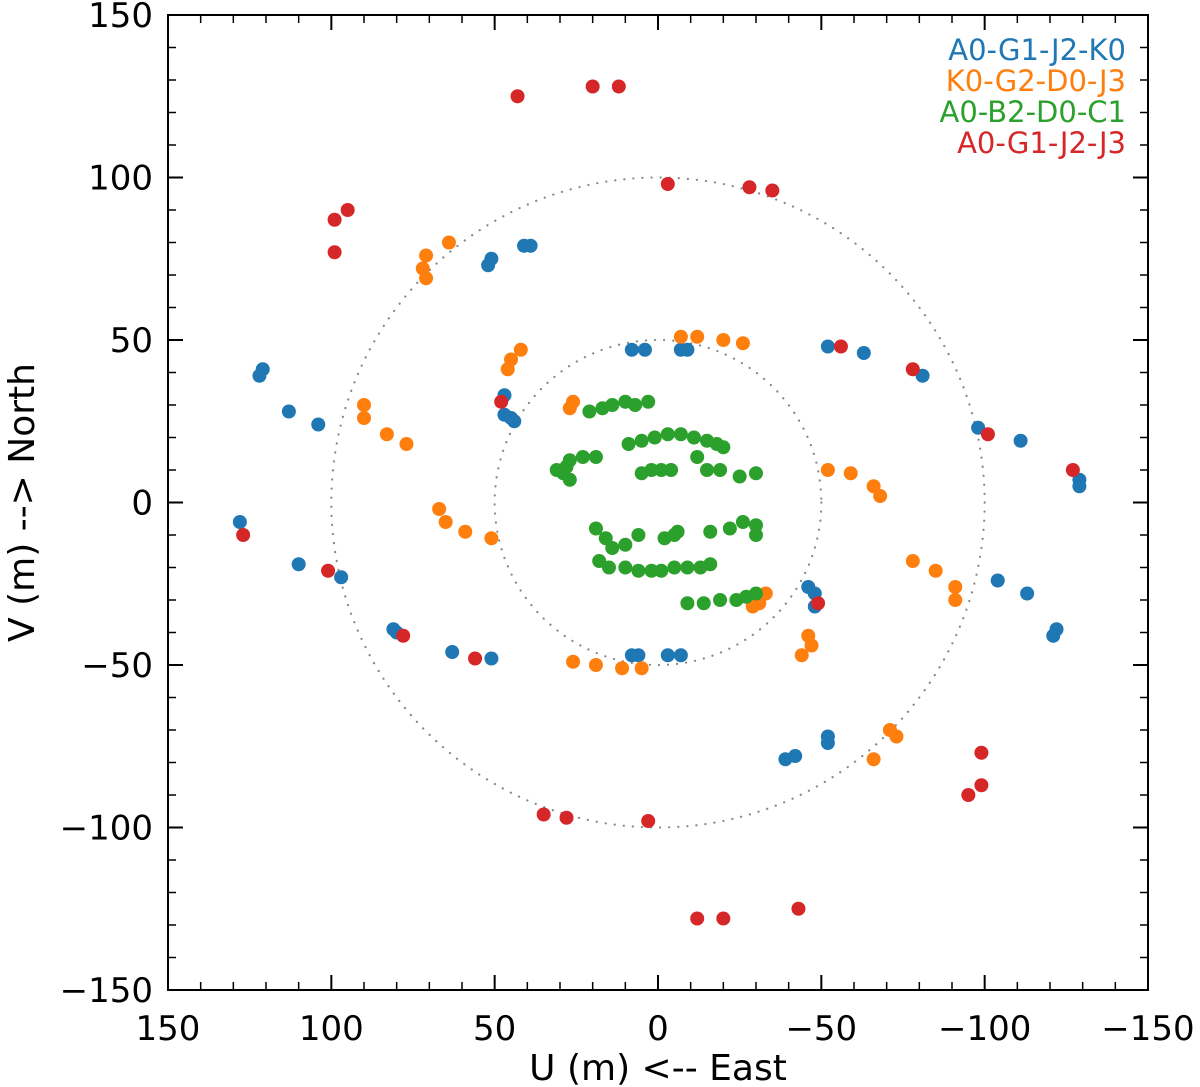 Image resolution: width=1200 pixels, height=1087 pixels. What do you see at coordinates (658, 1067) in the screenshot?
I see `x-axis-label: U (m) <-- East` at bounding box center [658, 1067].